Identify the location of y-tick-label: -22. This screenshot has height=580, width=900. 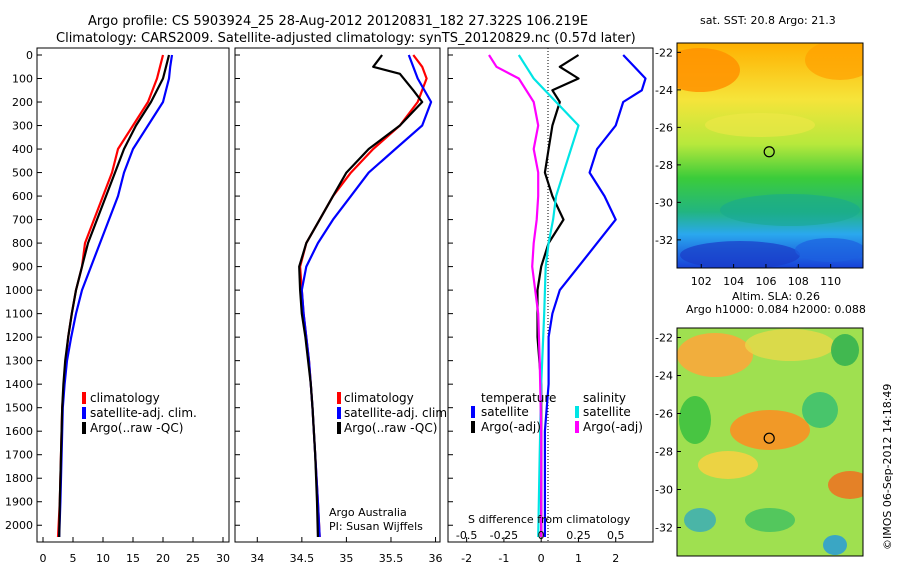
(664, 52).